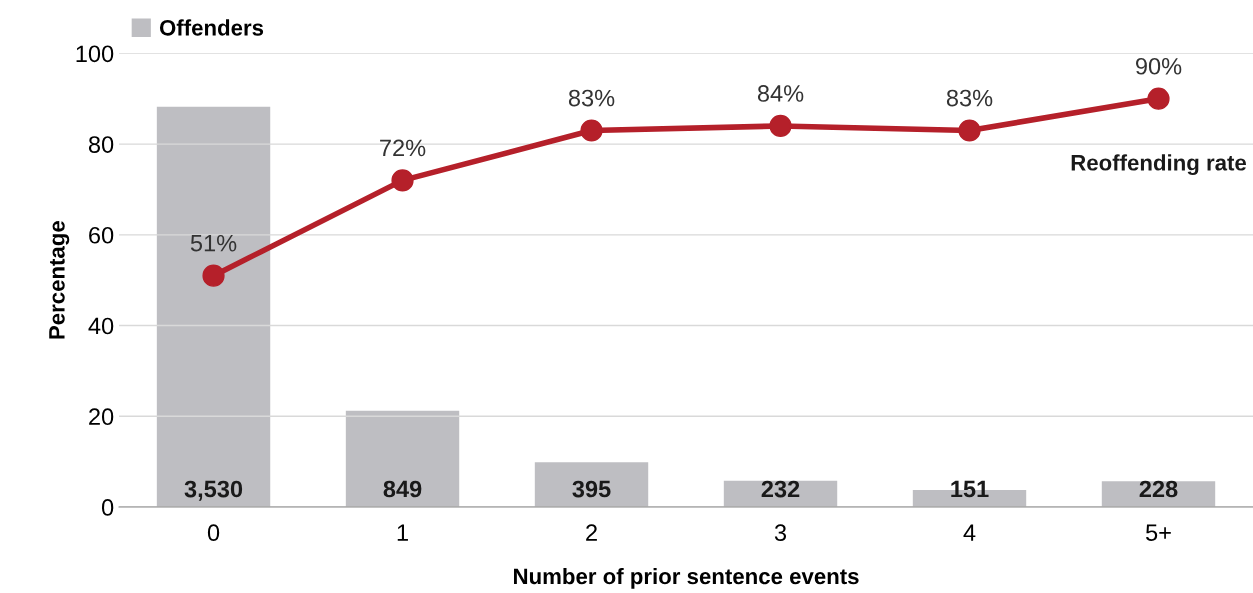 This screenshot has height=593, width=1253. Describe the element at coordinates (59, 280) in the screenshot. I see `y-axis-title: Percentage` at that location.